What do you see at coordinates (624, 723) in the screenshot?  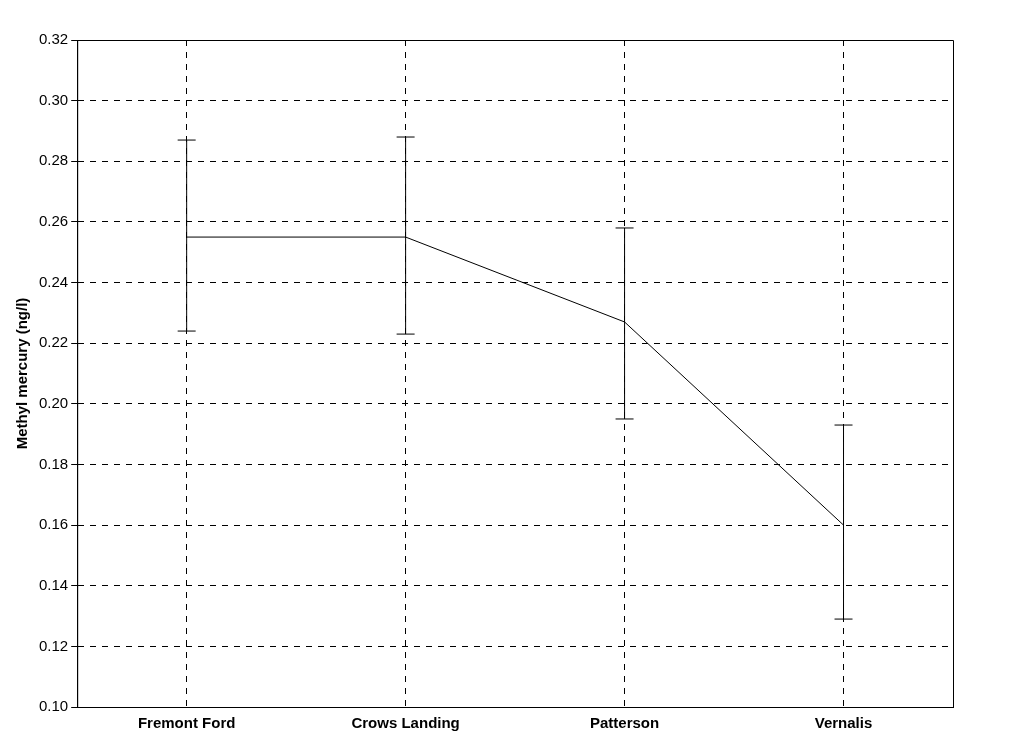 I see `x-tick-label: Patterson` at bounding box center [624, 723].